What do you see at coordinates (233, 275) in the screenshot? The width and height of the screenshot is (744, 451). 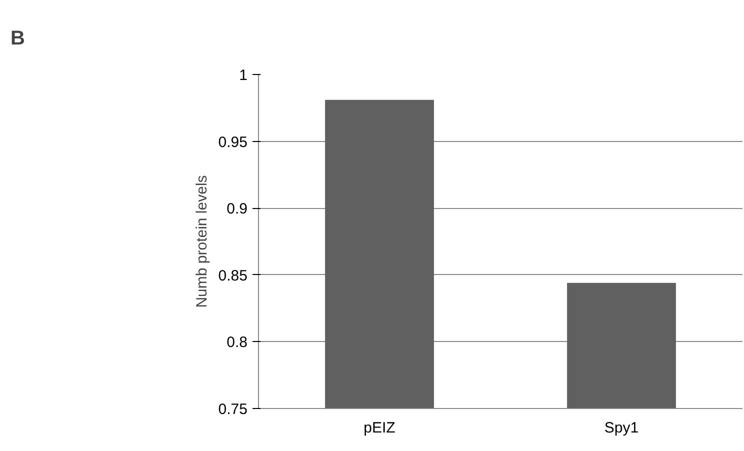 I see `y-tick-label: 0.85` at bounding box center [233, 275].